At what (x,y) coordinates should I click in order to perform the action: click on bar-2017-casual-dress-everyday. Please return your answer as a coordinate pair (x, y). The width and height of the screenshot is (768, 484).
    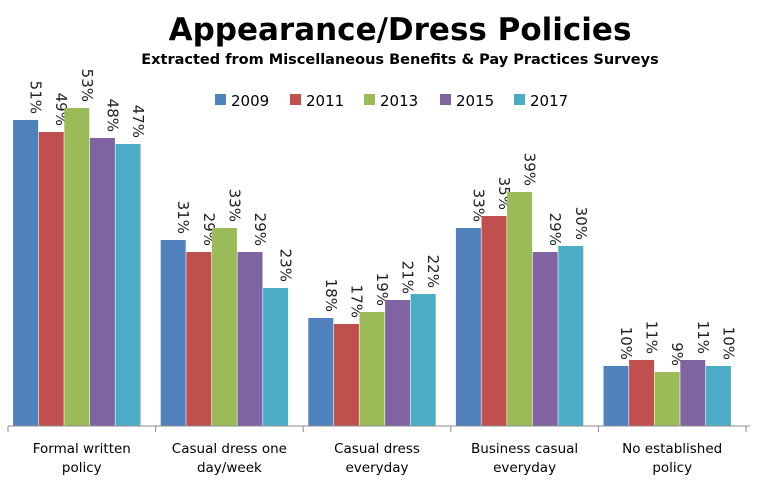
    Looking at the image, I should click on (423, 360).